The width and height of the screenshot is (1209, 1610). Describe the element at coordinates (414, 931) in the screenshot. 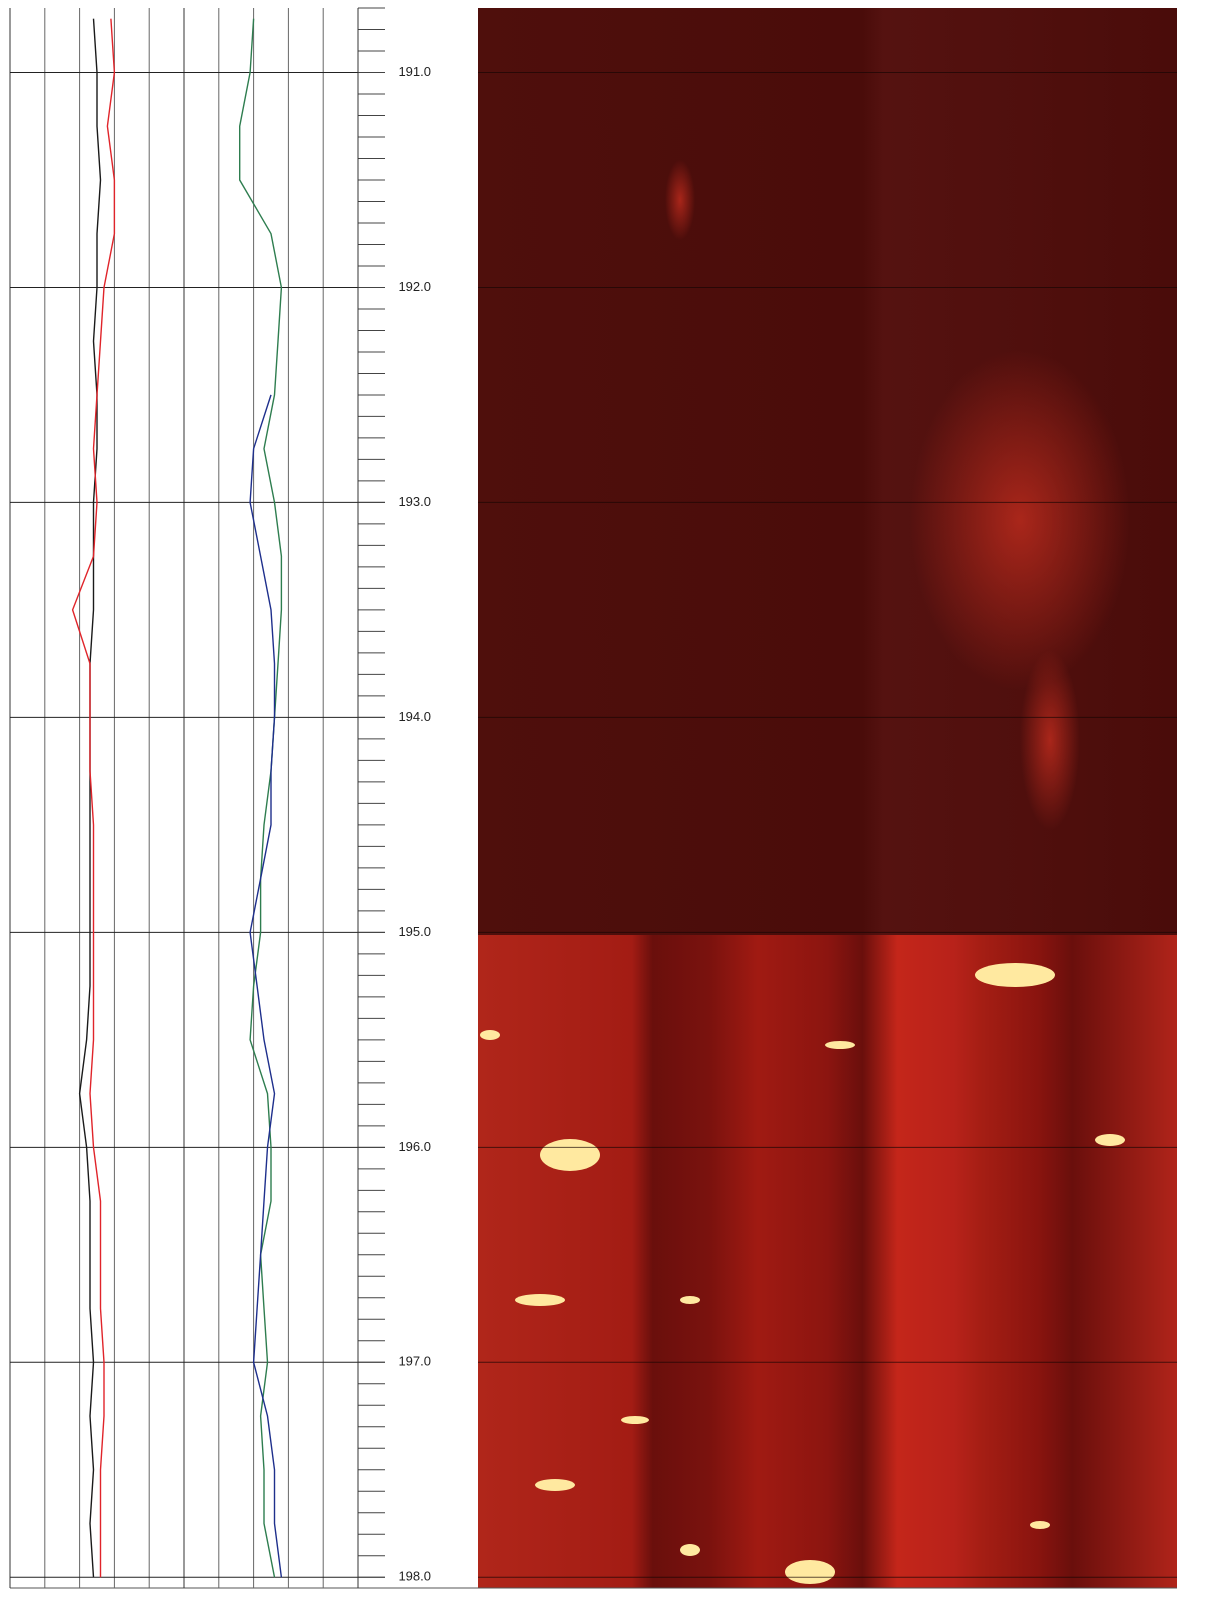

I see `depth-label: 195.0` at that location.